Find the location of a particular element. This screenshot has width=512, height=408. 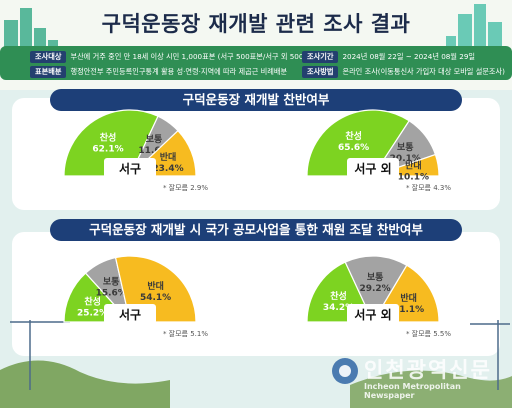

slice-value-1-1: 20.1% is located at coordinates (405, 159).